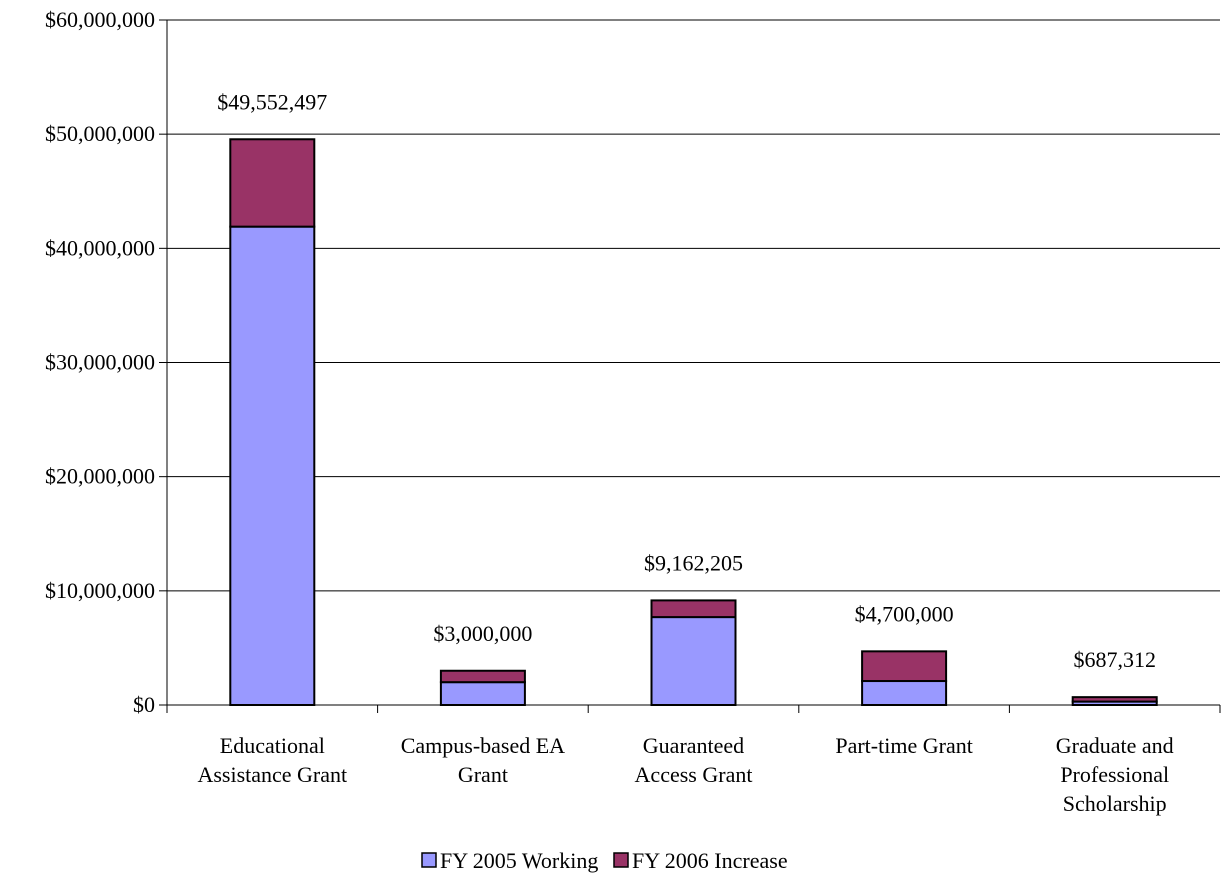 The image size is (1222, 892). Describe the element at coordinates (710, 860) in the screenshot. I see `legend-label: FY 2006 Increase` at that location.